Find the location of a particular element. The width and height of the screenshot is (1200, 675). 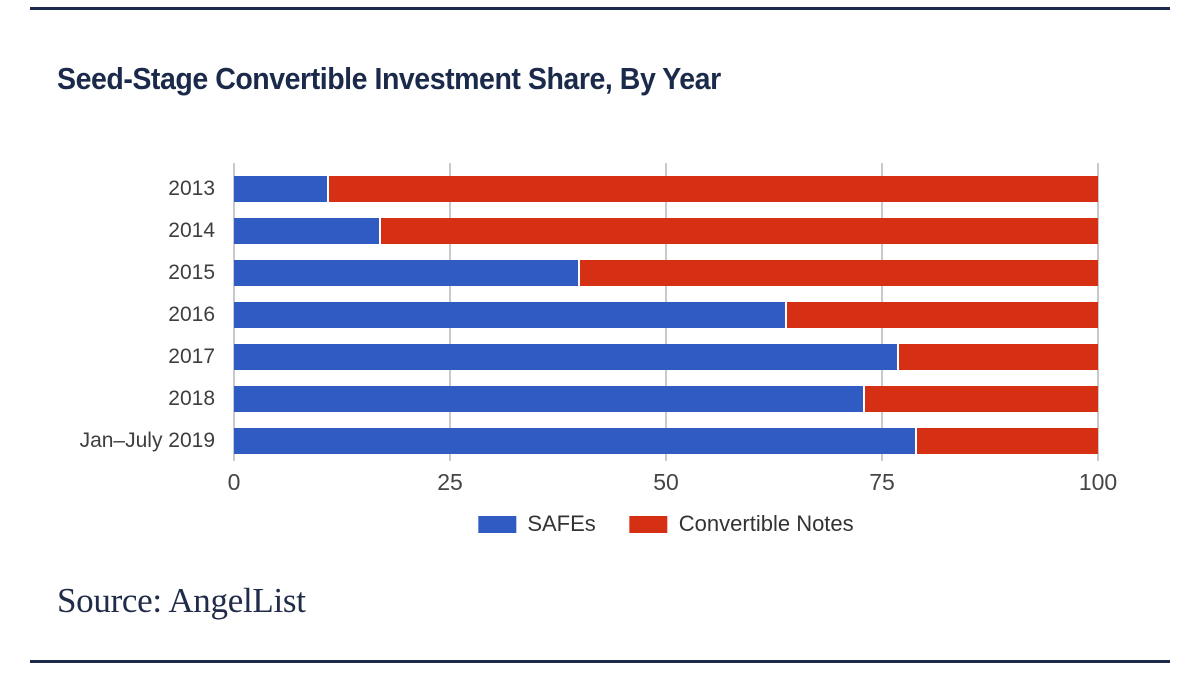

source-note: Source: AngelList is located at coordinates (181, 600).